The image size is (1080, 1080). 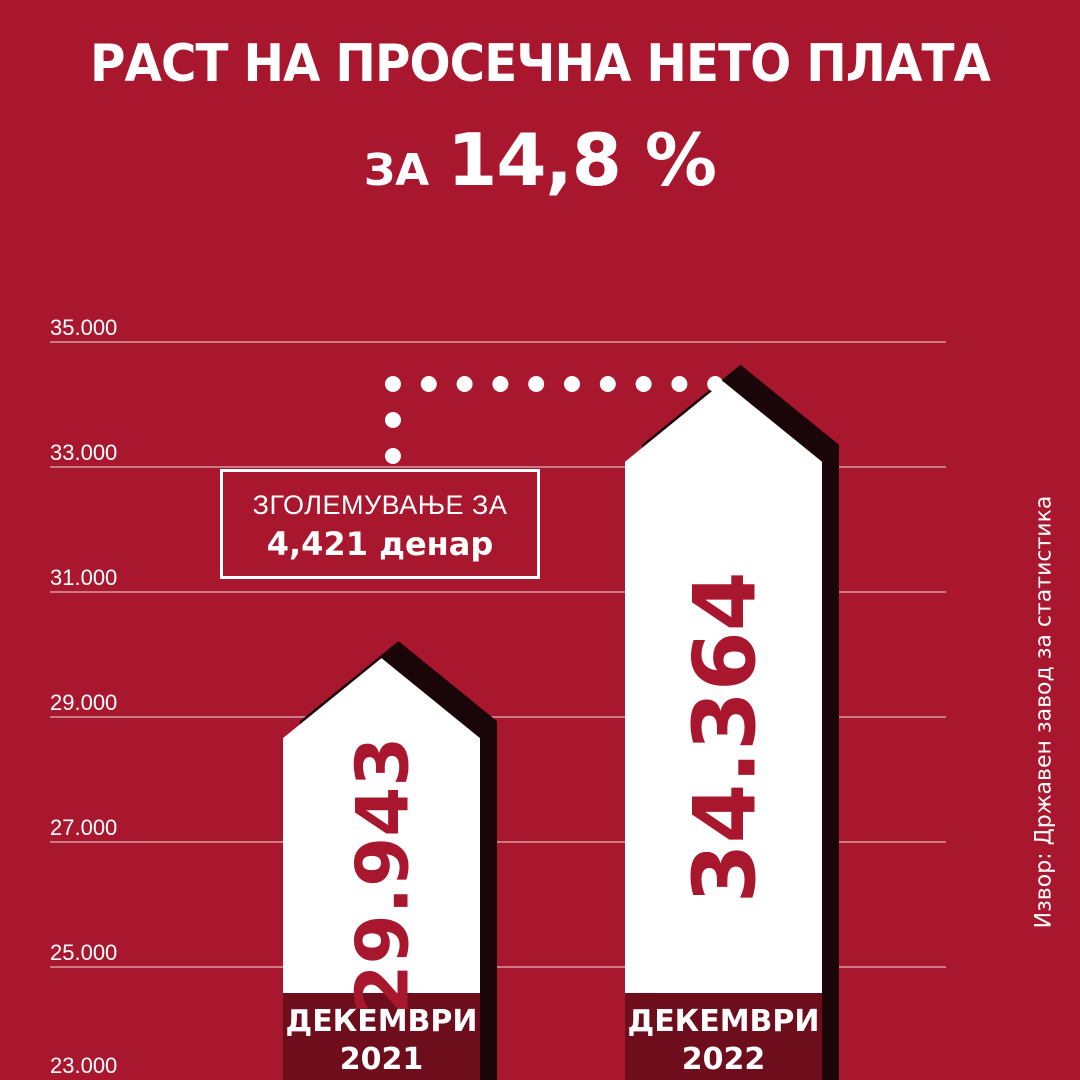 I want to click on chart-subtitle: ЗА 14,8 %, so click(x=540, y=170).